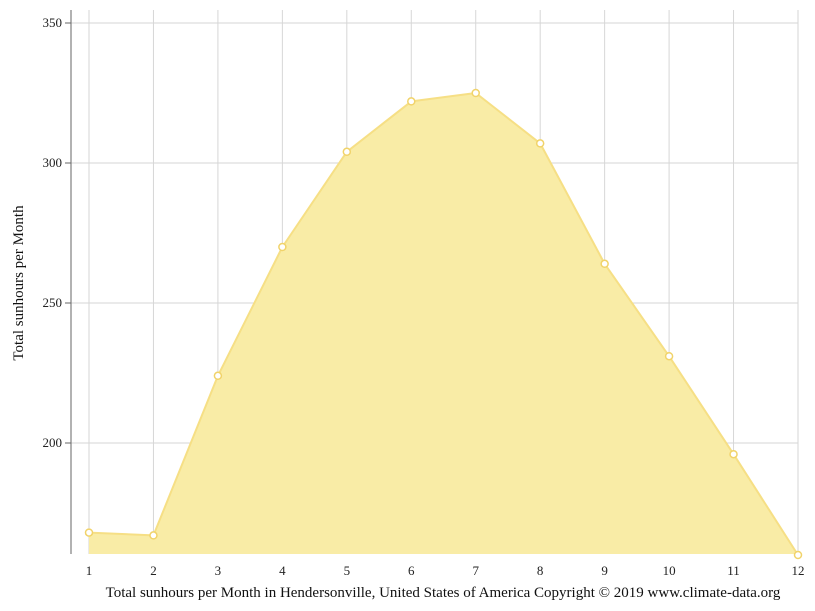 Image resolution: width=815 pixels, height=611 pixels. What do you see at coordinates (53, 162) in the screenshot?
I see `y-tick-label-300: 300` at bounding box center [53, 162].